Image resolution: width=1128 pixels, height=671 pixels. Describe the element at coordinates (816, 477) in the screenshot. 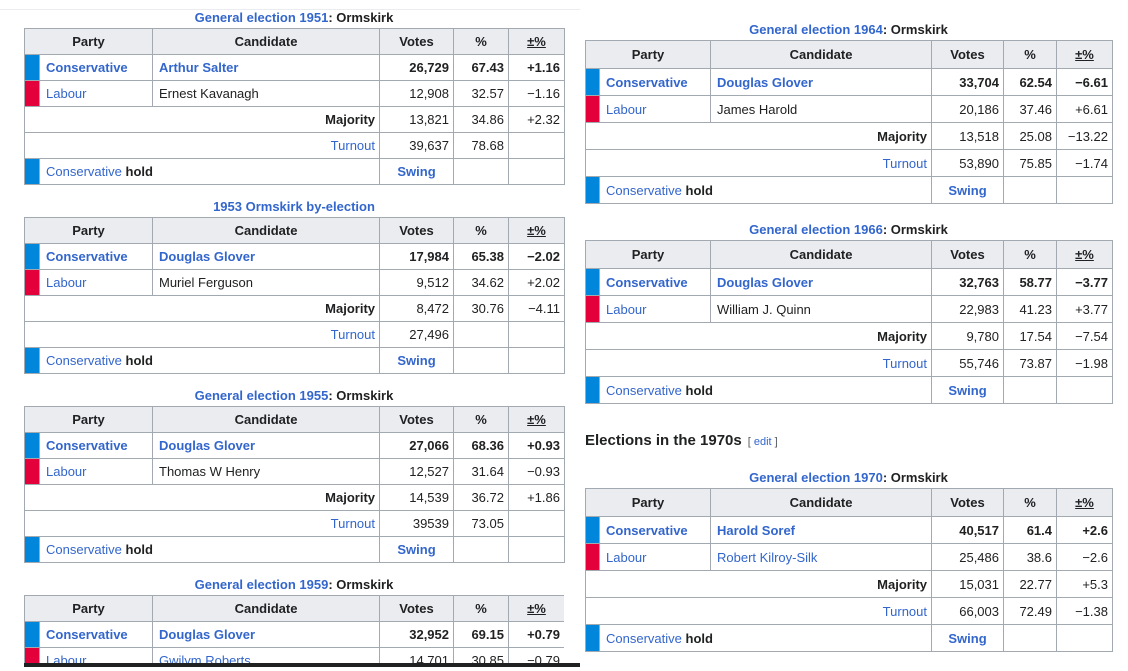

I see `caption-link: General election 1970` at that location.